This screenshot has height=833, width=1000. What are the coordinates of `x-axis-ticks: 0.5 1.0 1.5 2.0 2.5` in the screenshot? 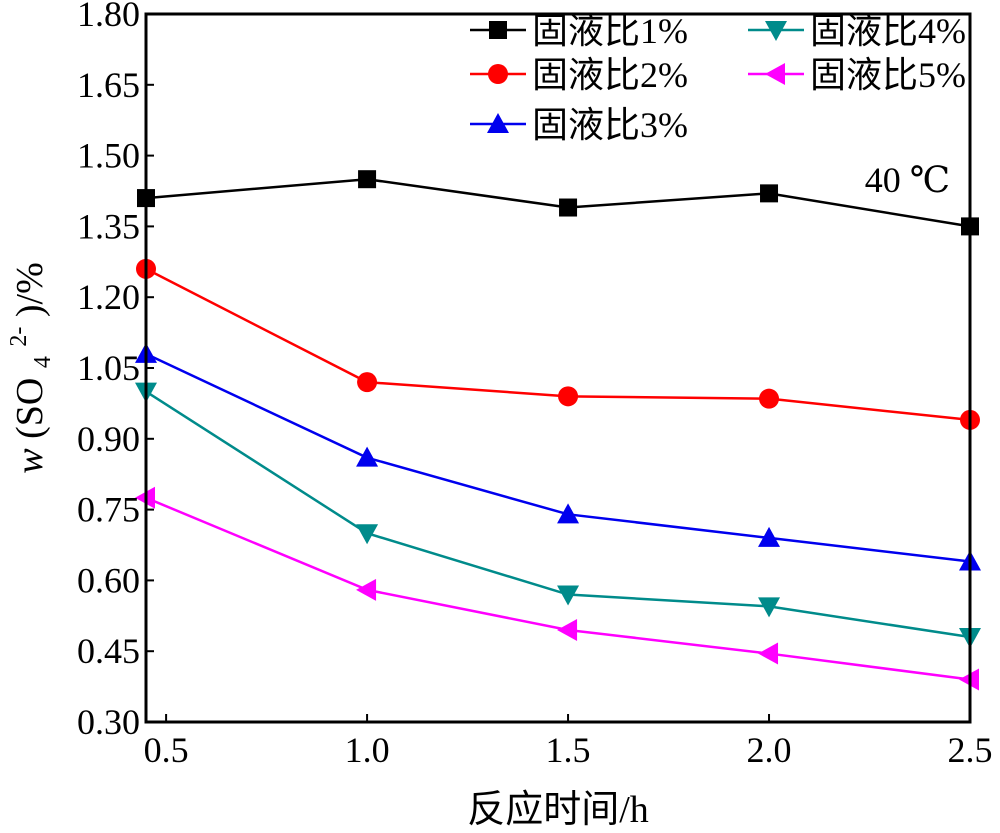 It's located at (568, 742).